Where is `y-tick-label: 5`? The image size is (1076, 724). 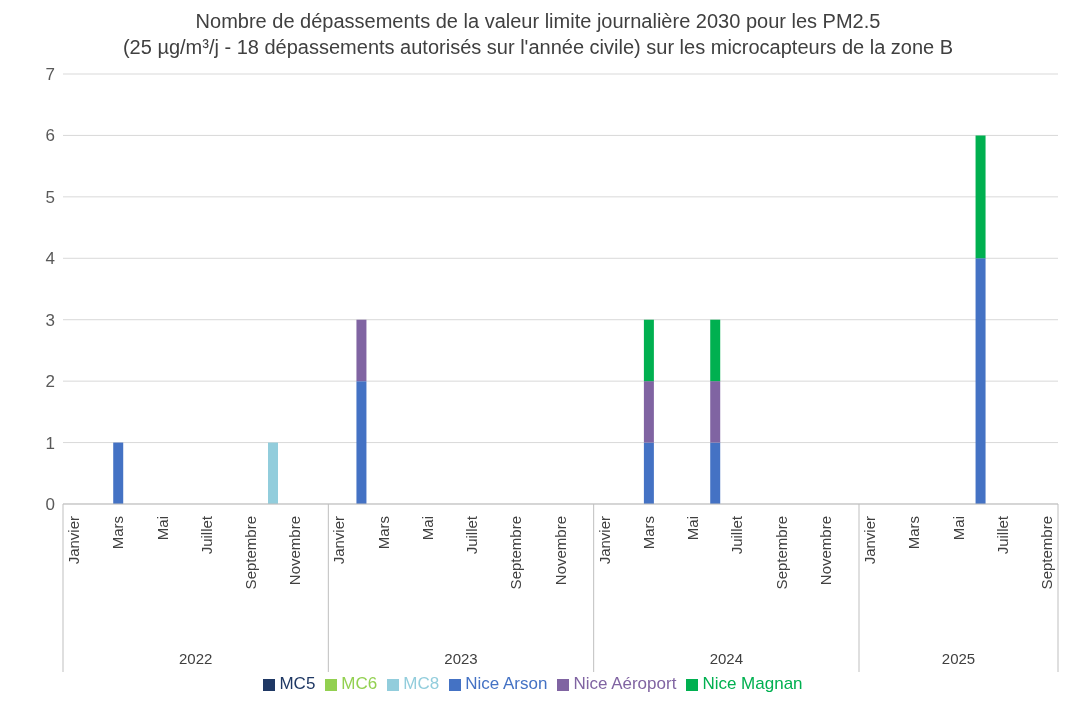 y-tick-label: 5 is located at coordinates (50, 197).